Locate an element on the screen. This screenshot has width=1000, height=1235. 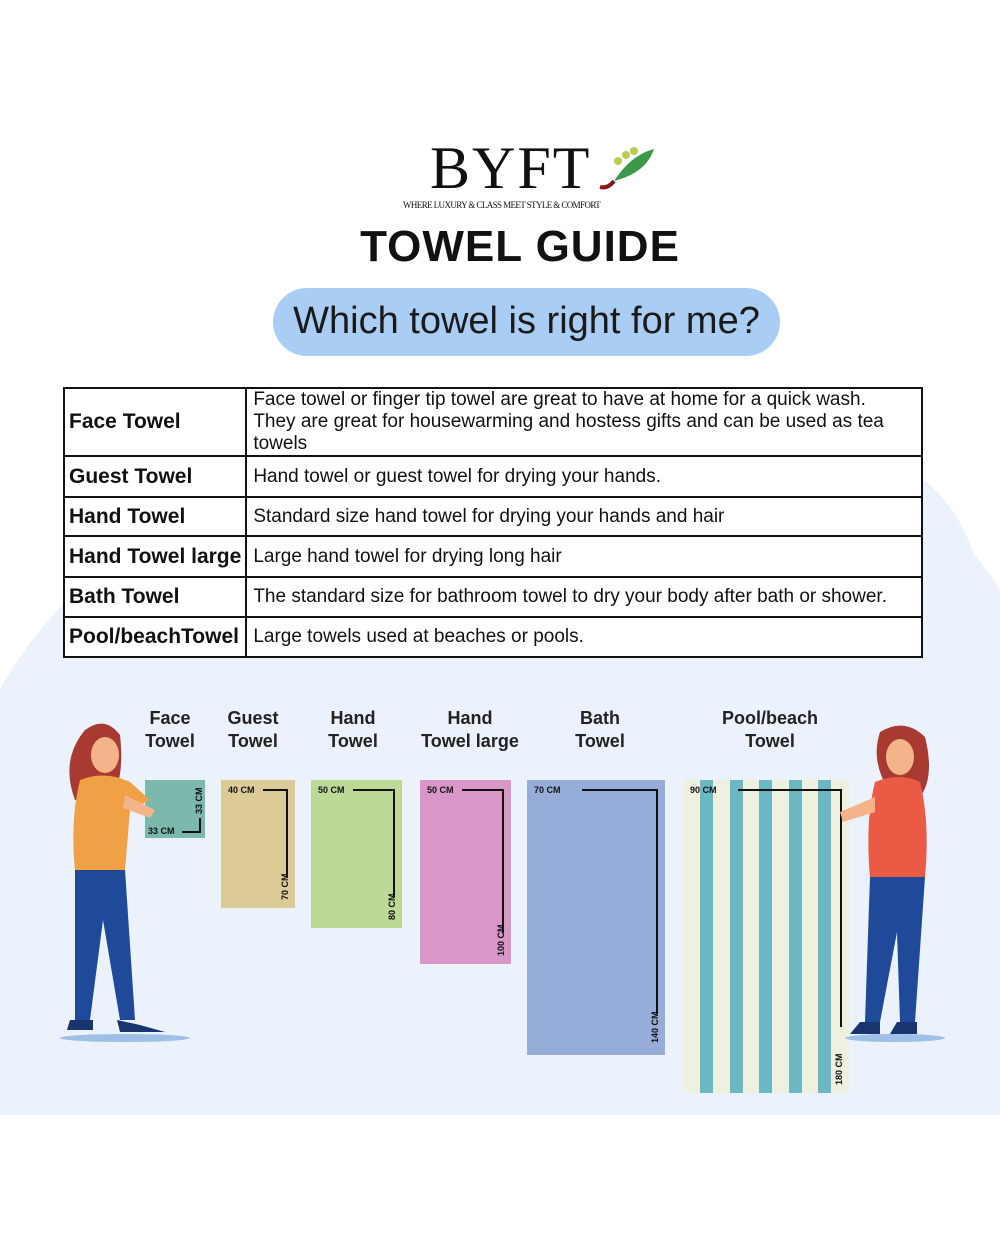
footer-space is located at coordinates (500, 1175).